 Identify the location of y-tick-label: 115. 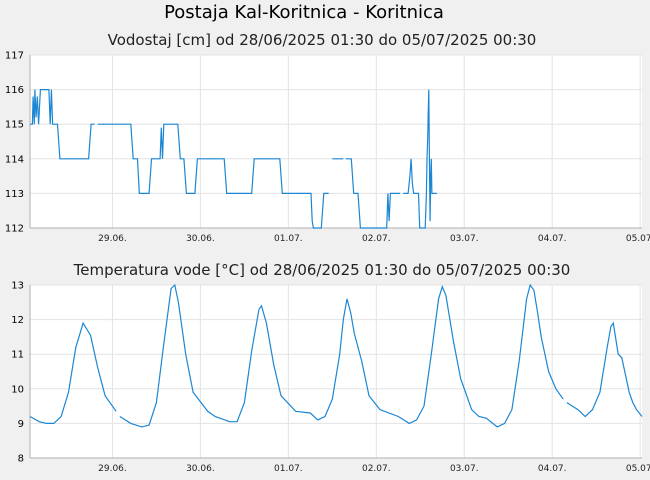
(14, 125).